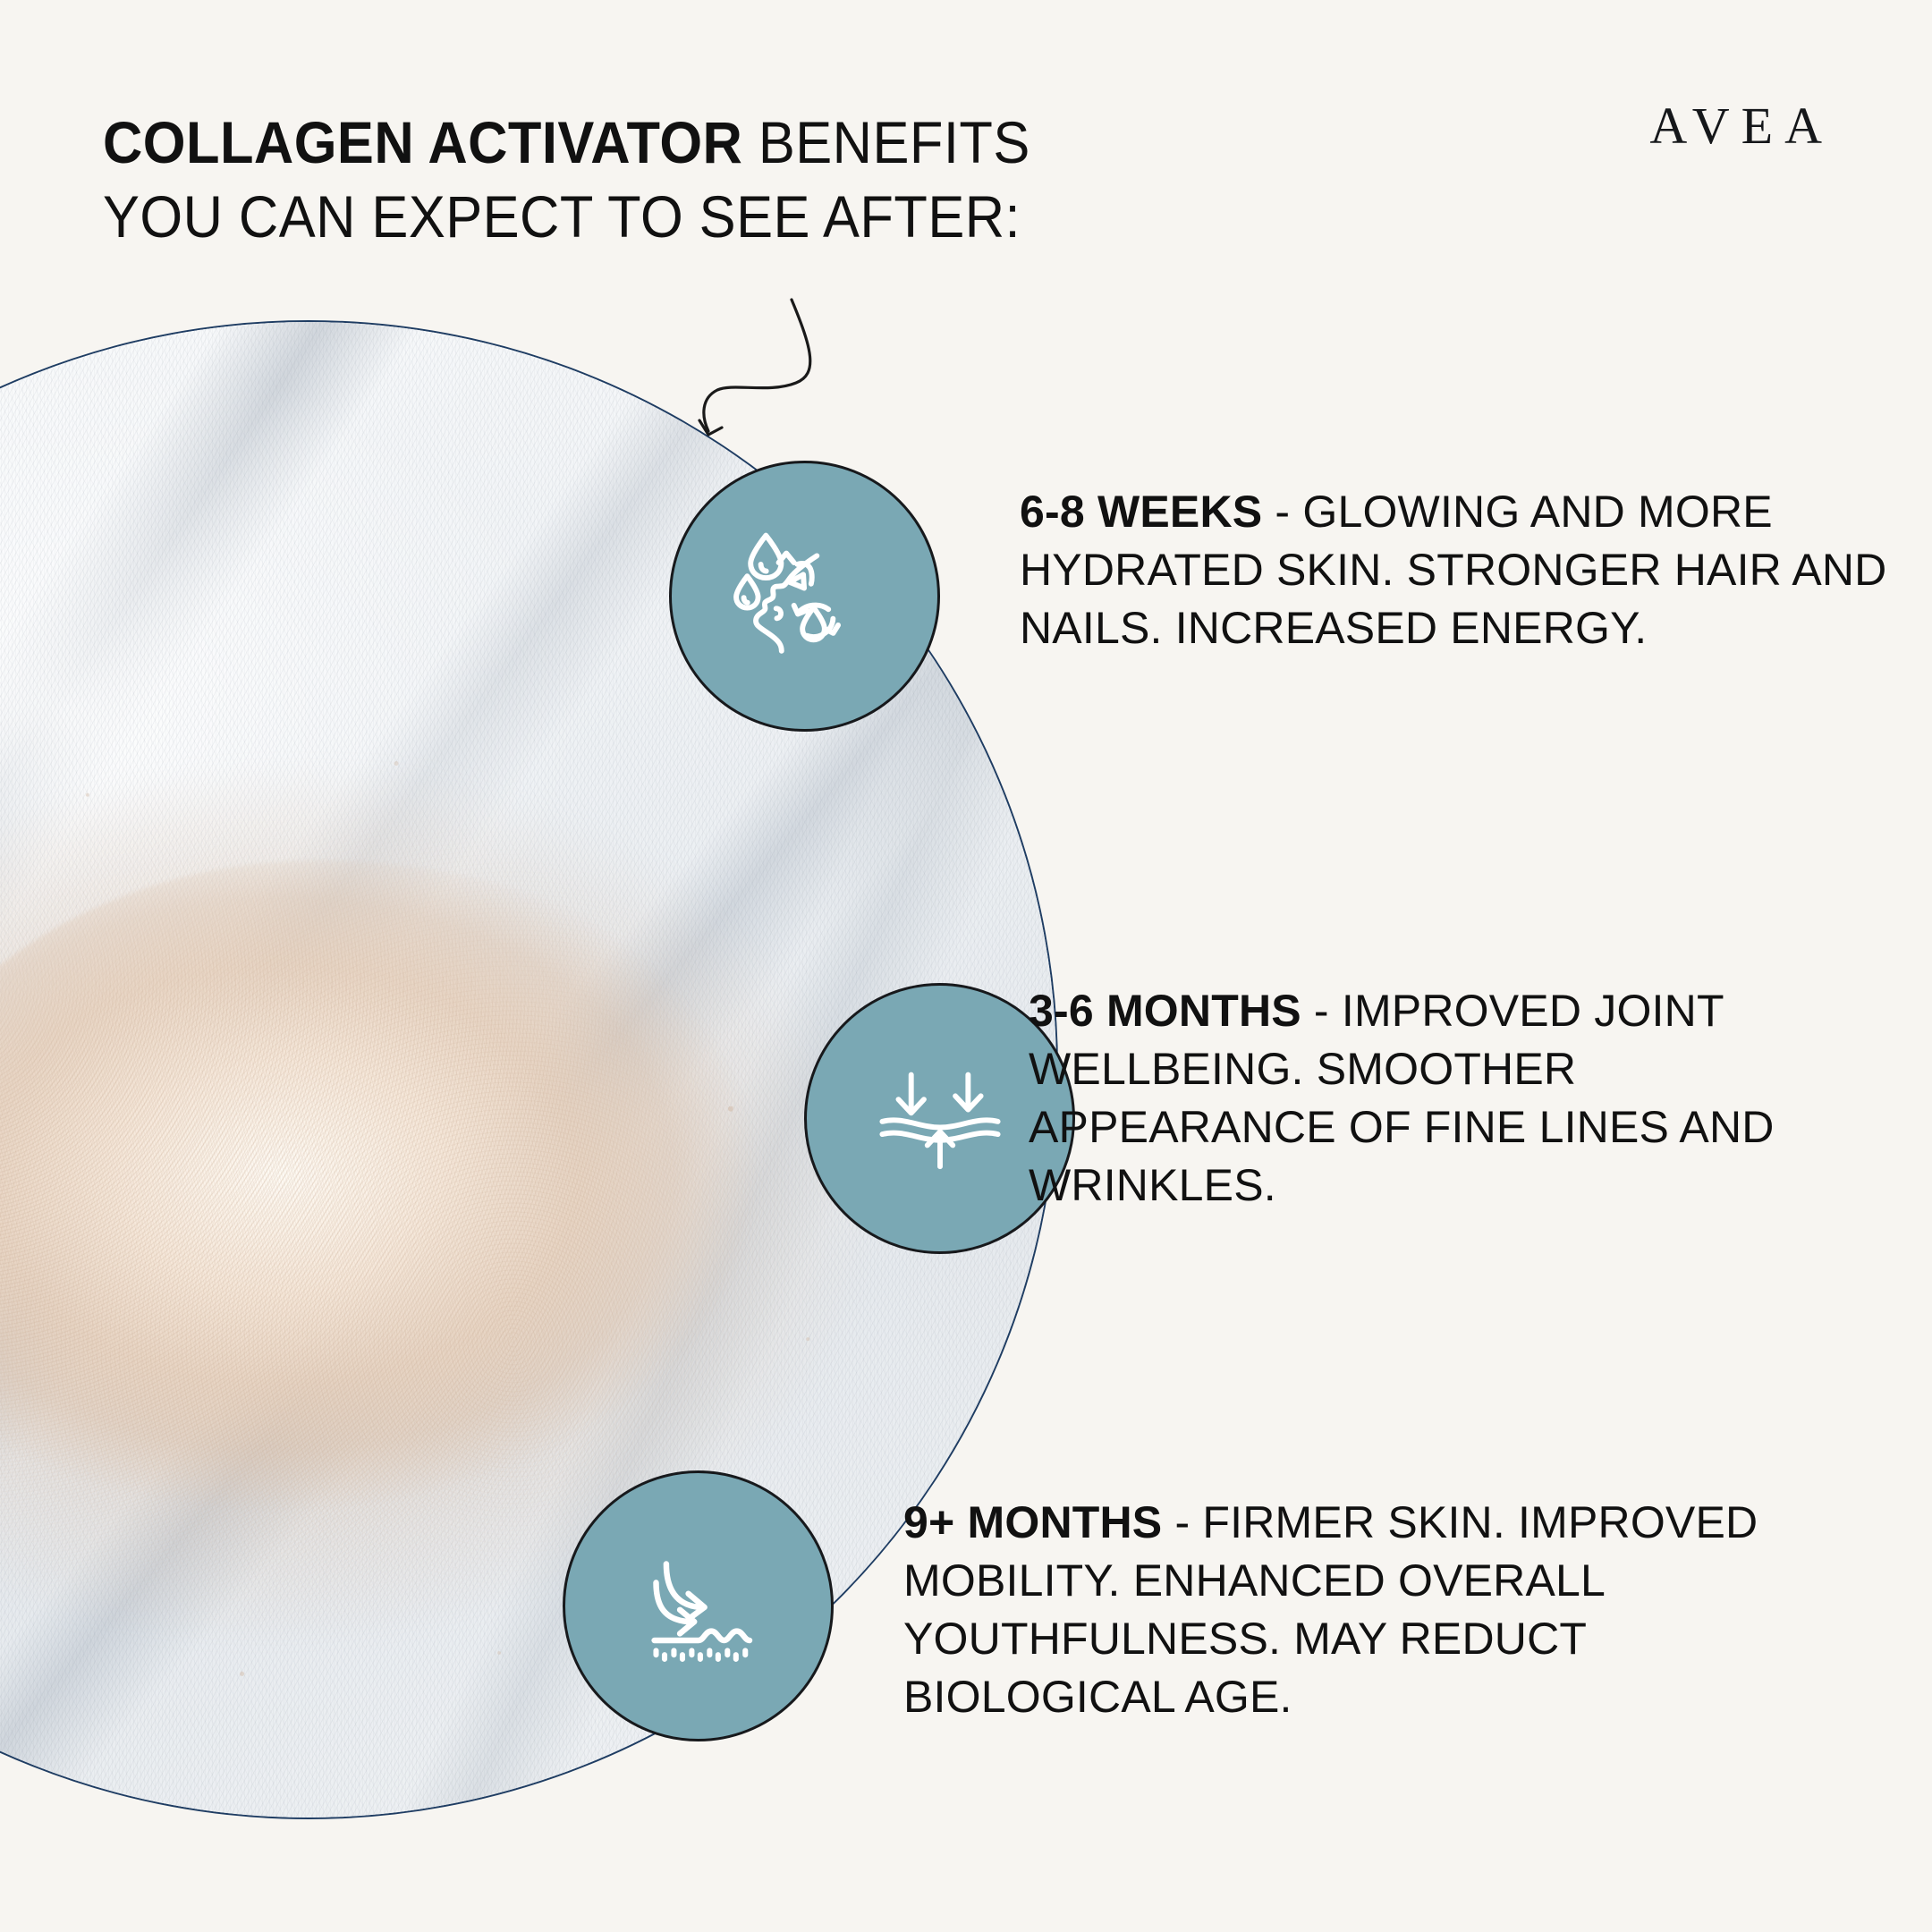  Describe the element at coordinates (1165, 1011) in the screenshot. I see `benefit-period-2: 3-6 MONTHS` at that location.